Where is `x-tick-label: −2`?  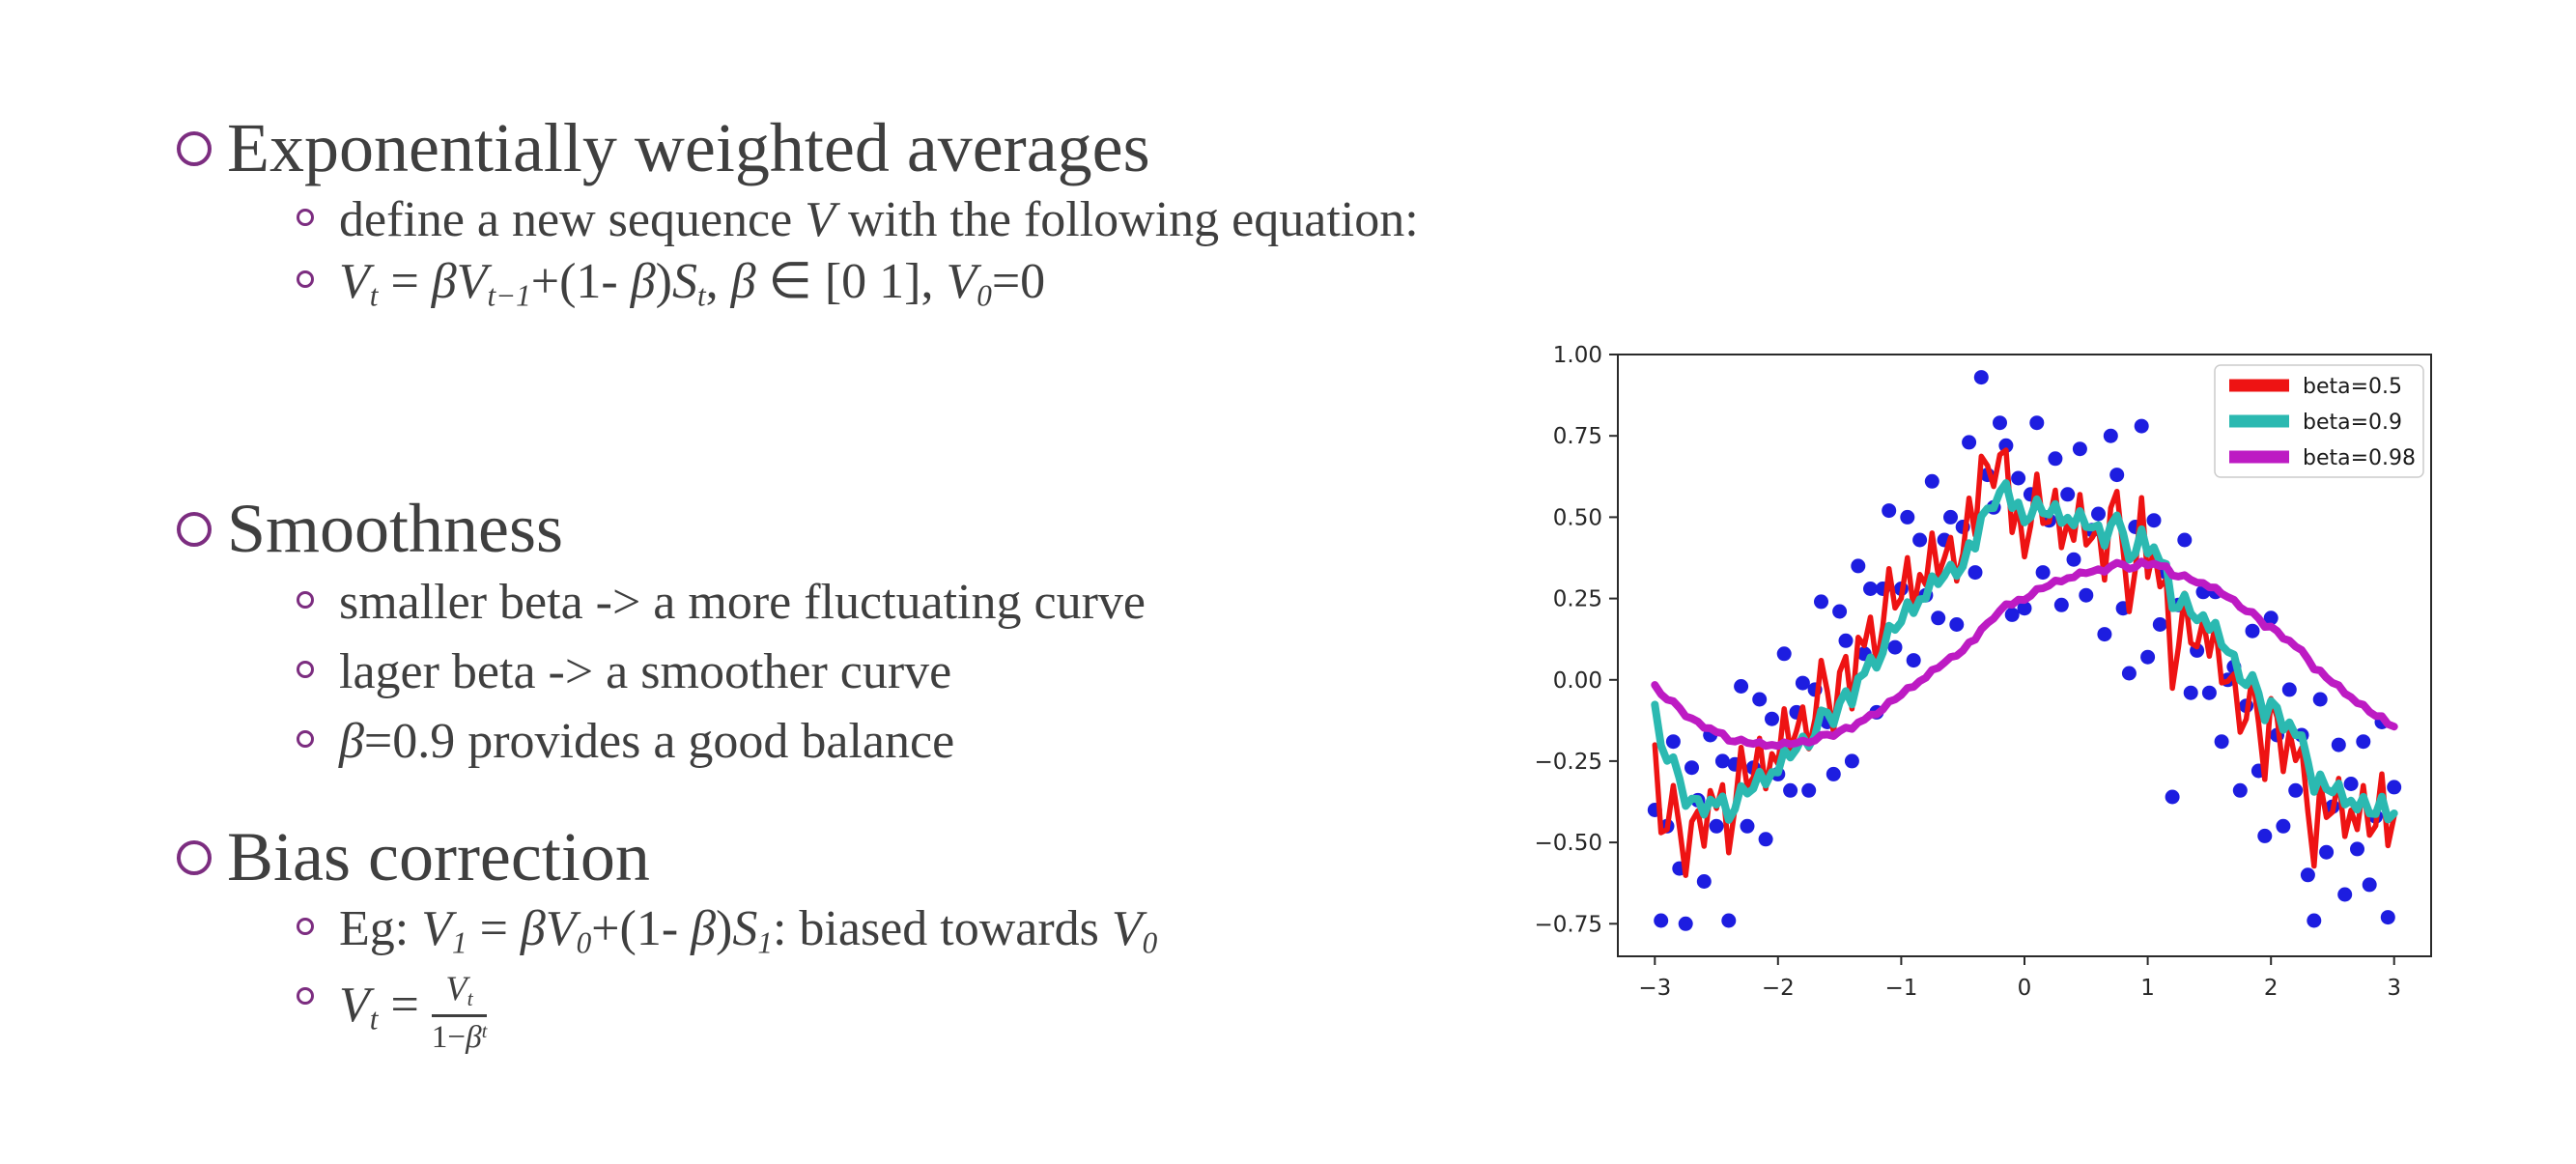
x-tick-label: −2 is located at coordinates (1778, 989).